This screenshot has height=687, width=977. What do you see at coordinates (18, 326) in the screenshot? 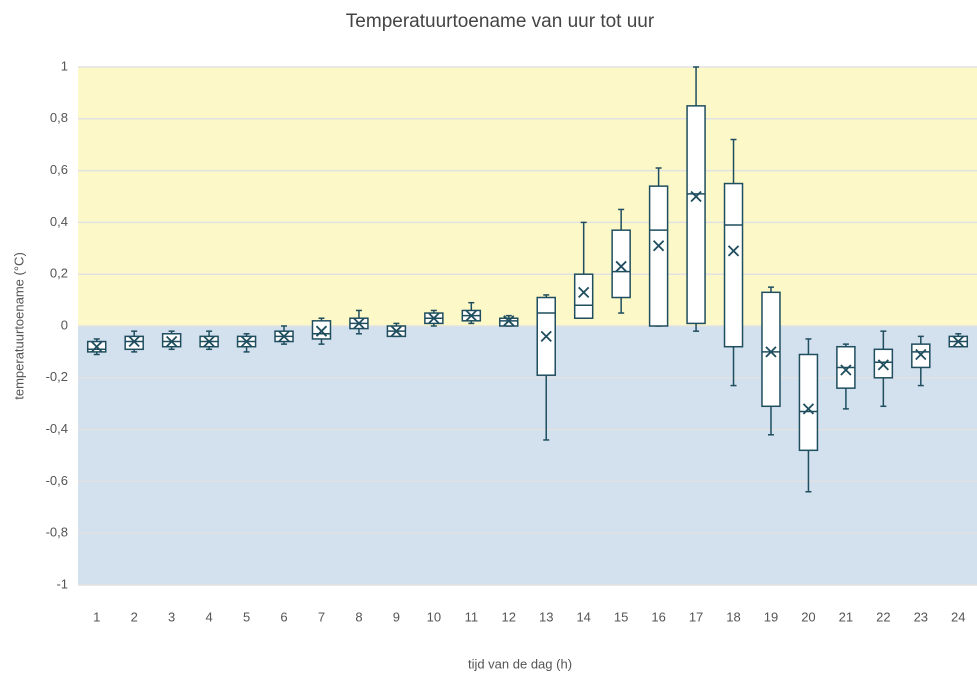
I see `y-axis-label: temperatuurtoename (°C)` at bounding box center [18, 326].